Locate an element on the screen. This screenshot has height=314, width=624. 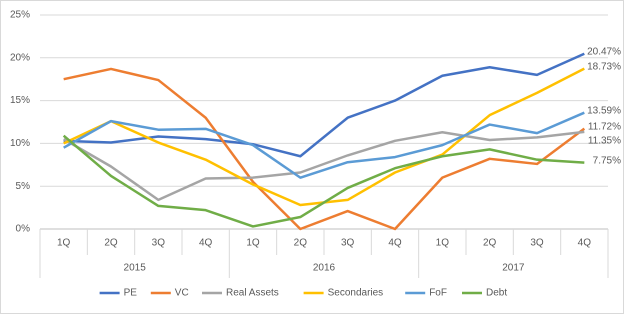
value-label: 11.72% is located at coordinates (604, 126).